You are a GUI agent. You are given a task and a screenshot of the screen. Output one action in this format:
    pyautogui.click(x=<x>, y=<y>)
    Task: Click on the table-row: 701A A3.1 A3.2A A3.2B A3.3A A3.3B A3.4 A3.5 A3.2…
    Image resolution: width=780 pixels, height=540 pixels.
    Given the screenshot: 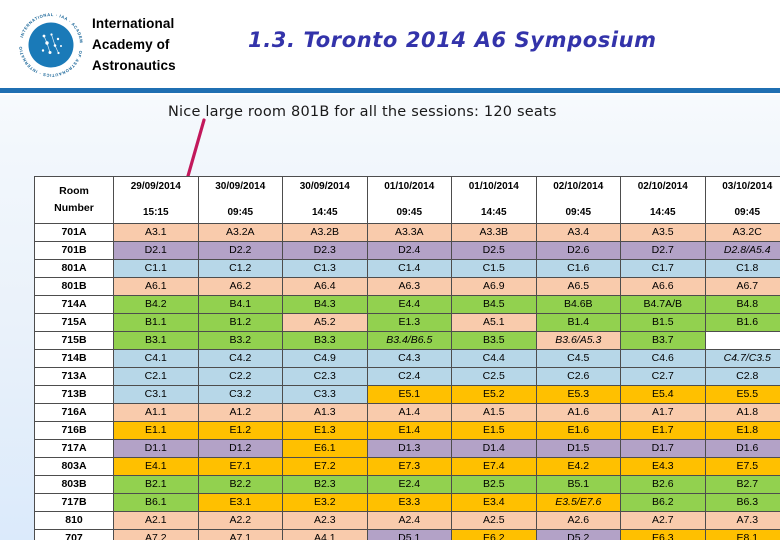 What is the action you would take?
    pyautogui.click(x=407, y=232)
    